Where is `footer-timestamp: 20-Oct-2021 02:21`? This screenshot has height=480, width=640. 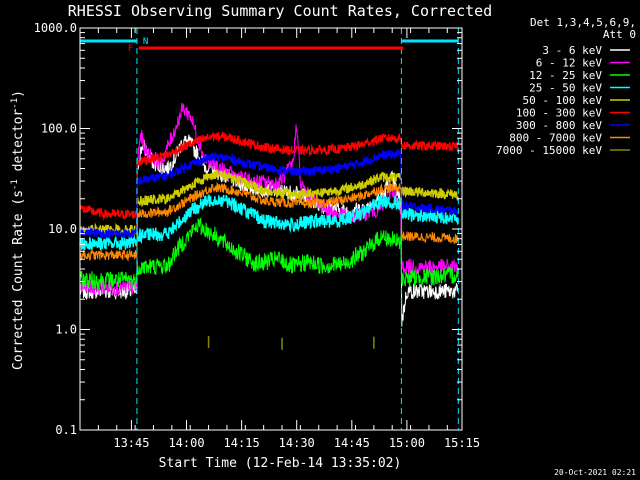 footer-timestamp: 20-Oct-2021 02:21 is located at coordinates (595, 472).